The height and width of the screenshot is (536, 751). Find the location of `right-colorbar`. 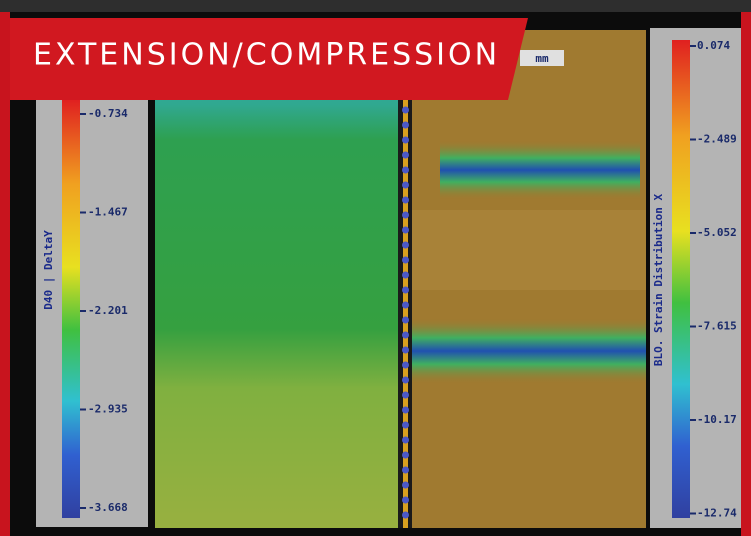

right-colorbar is located at coordinates (681, 279).